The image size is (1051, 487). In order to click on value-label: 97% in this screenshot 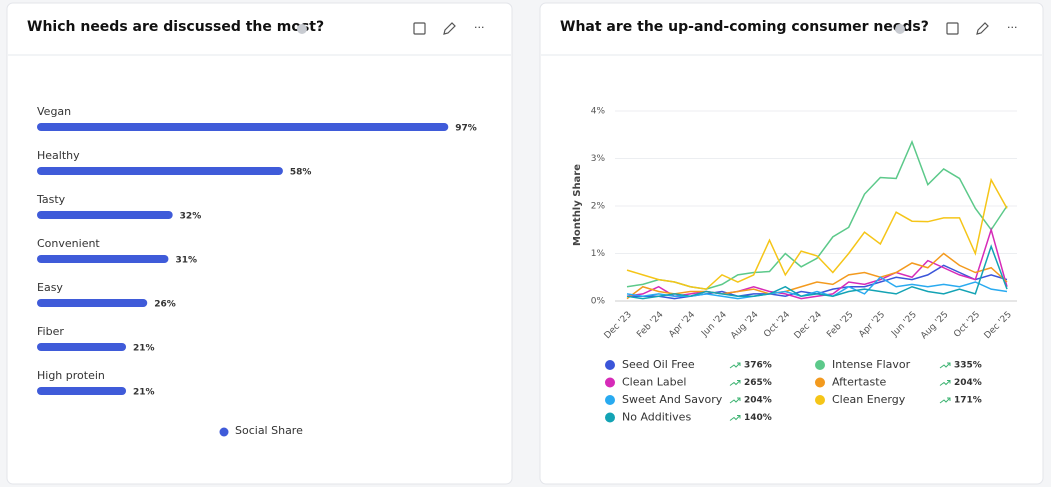, I will do `click(466, 129)`.